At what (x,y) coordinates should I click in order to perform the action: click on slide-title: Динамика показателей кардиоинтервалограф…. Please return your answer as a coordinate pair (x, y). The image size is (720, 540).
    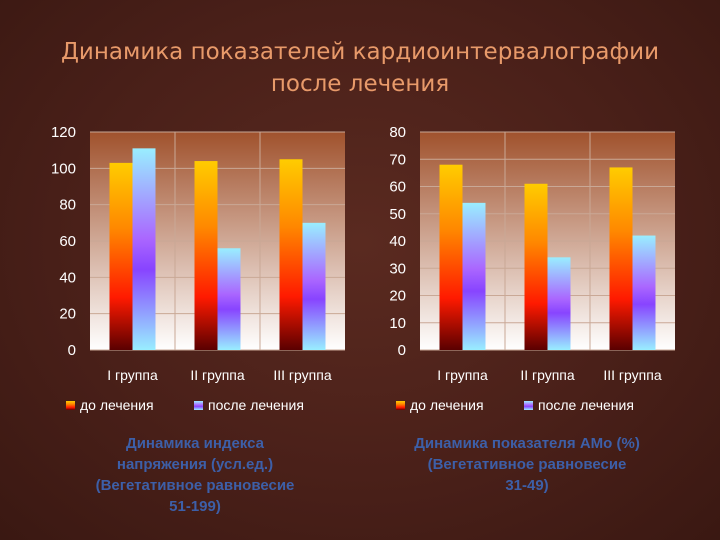
    Looking at the image, I should click on (360, 68).